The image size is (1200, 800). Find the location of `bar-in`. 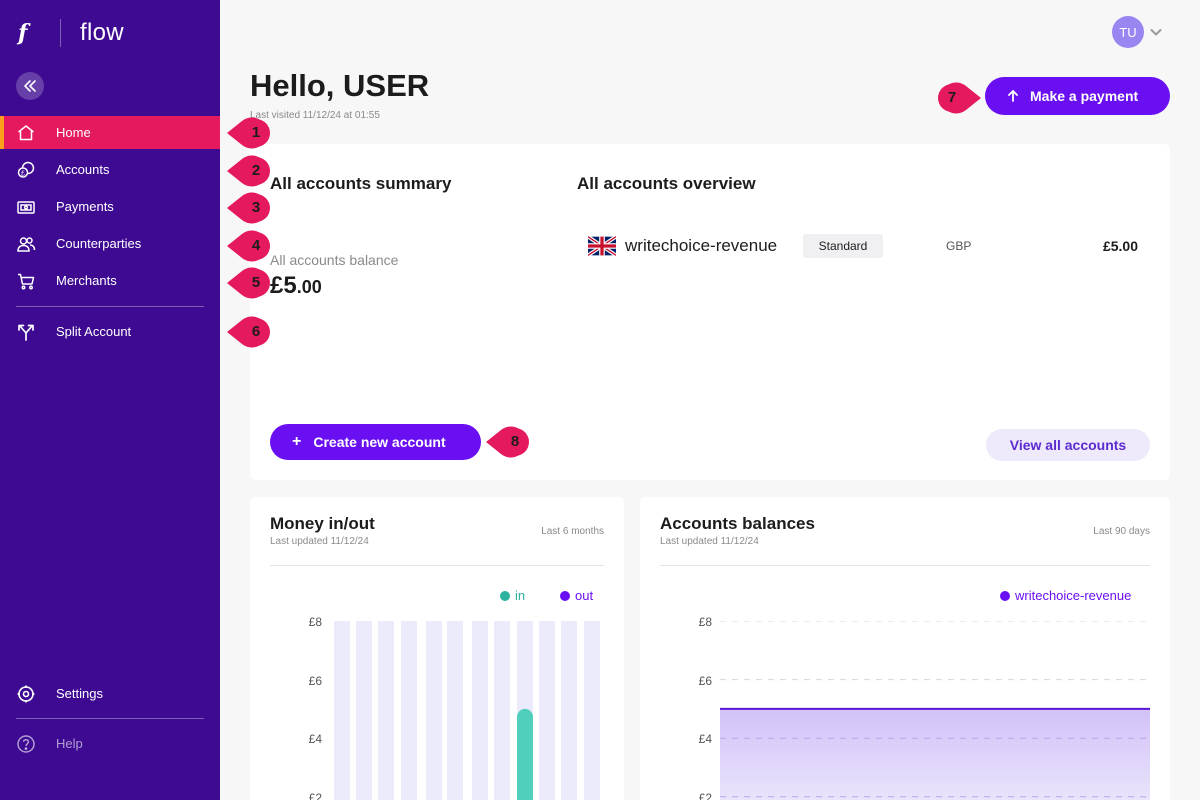

bar-in is located at coordinates (525, 754).